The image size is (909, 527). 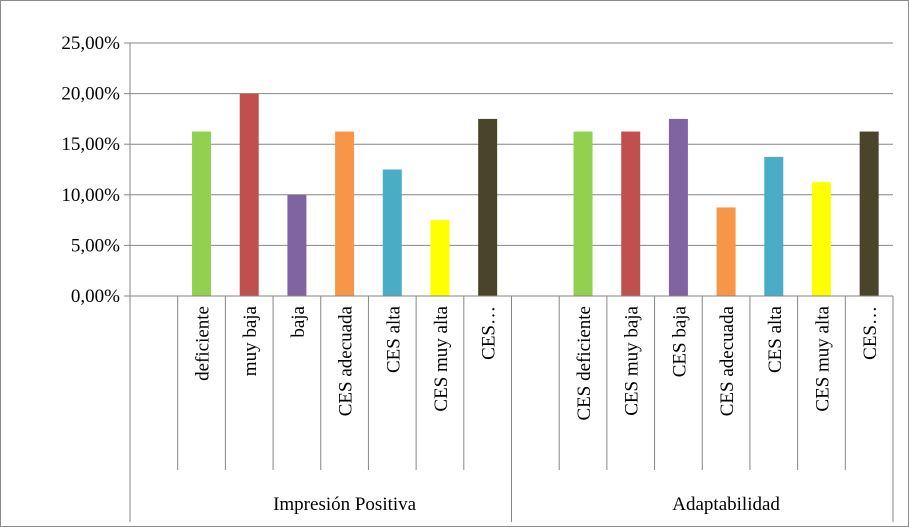 I want to click on y-tick-label: 0,00%, so click(x=95, y=296).